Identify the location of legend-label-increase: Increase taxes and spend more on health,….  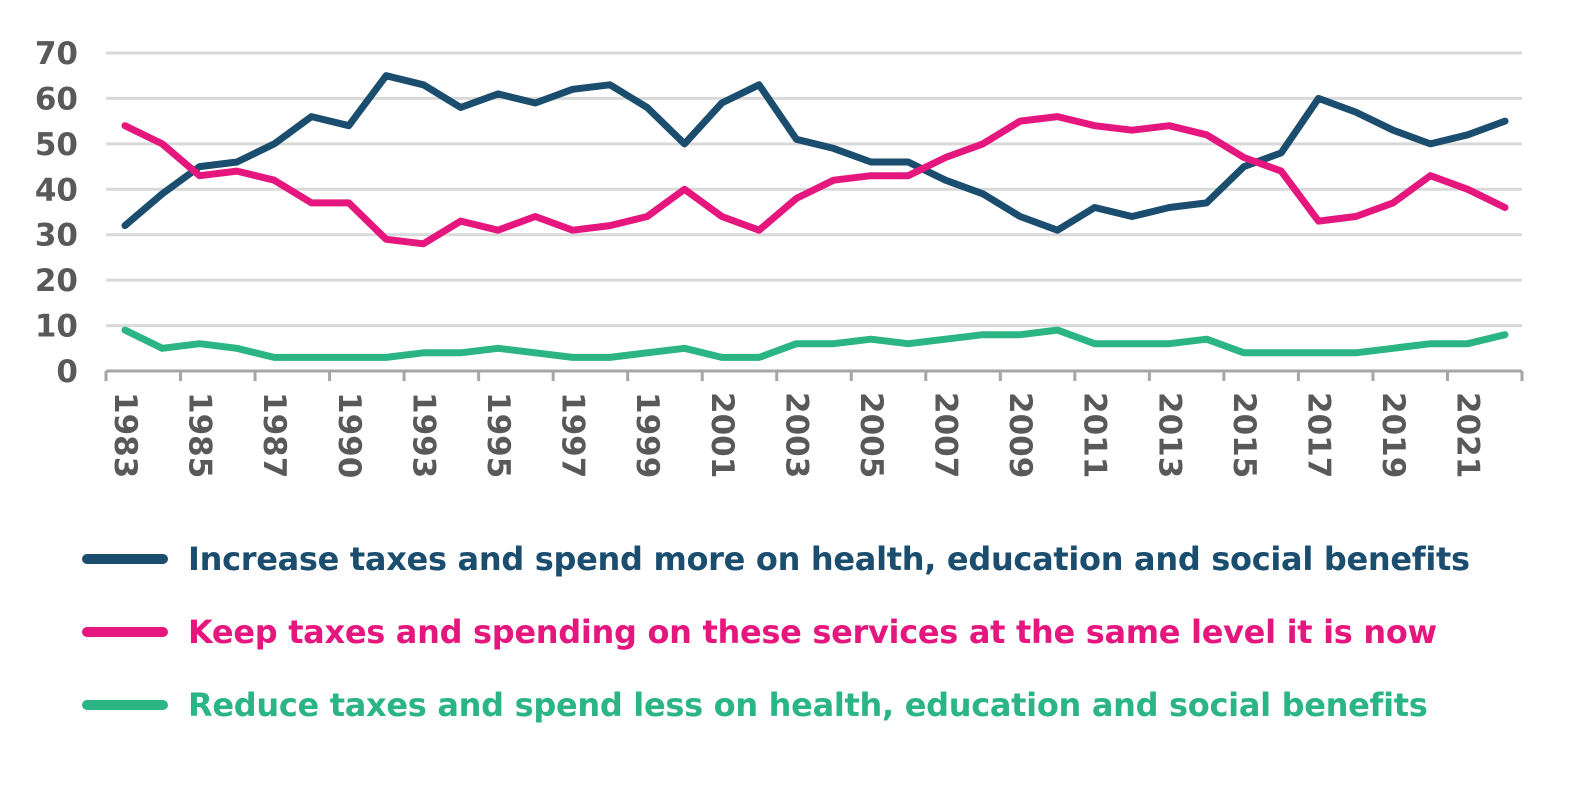
(829, 558).